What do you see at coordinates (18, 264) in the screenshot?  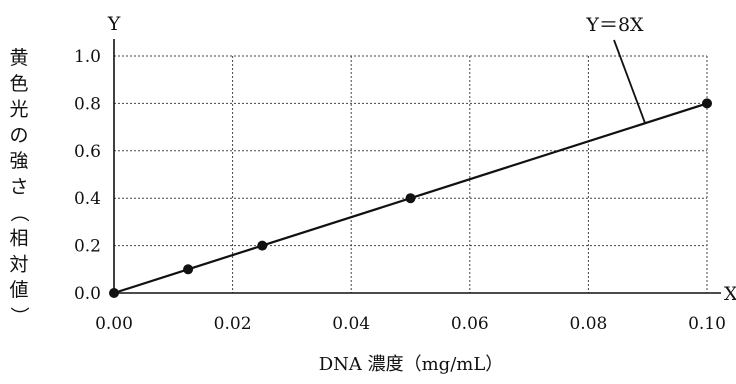 I see `y-axis-title-char: 対` at bounding box center [18, 264].